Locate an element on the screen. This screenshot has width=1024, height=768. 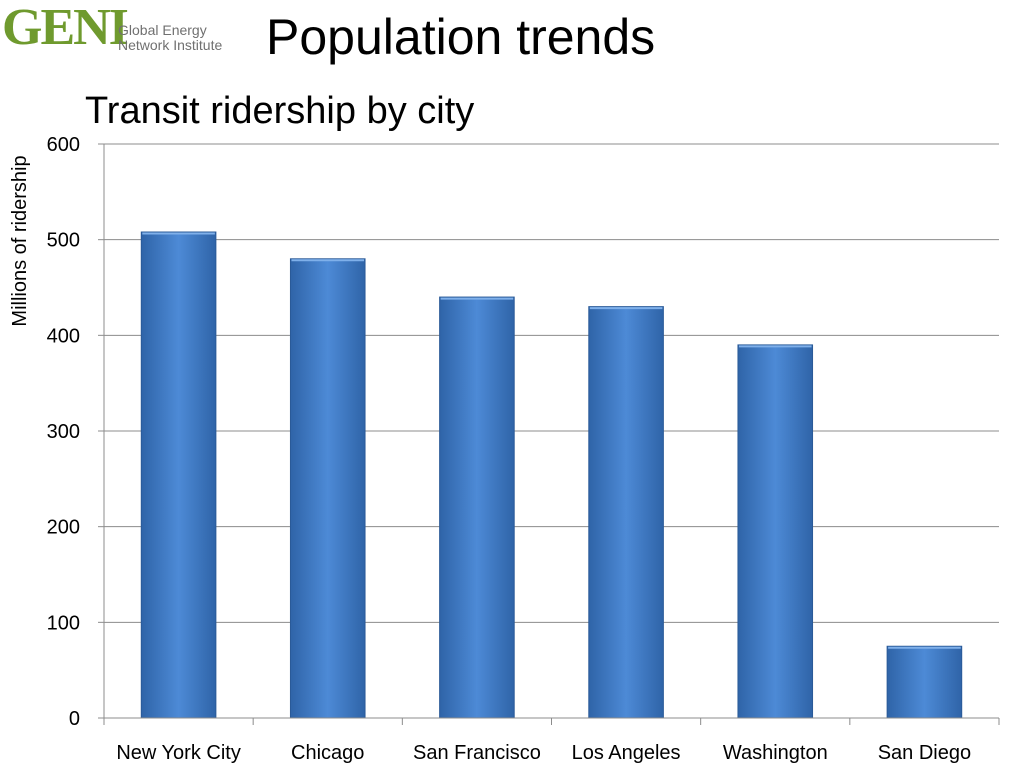
y-axis-label: Millions of ridership is located at coordinates (20, 240).